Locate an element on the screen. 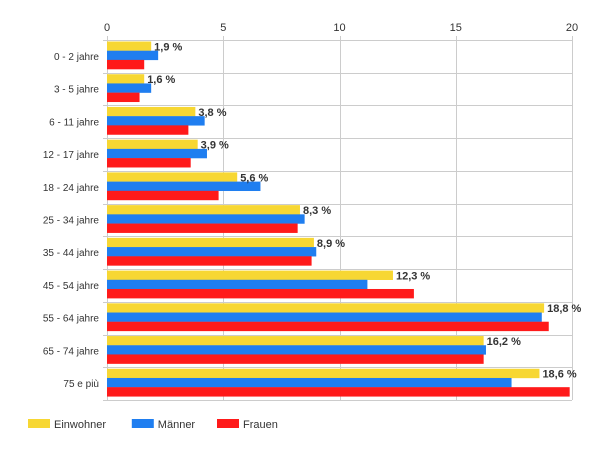  x-tick-label: 10 is located at coordinates (339, 28).